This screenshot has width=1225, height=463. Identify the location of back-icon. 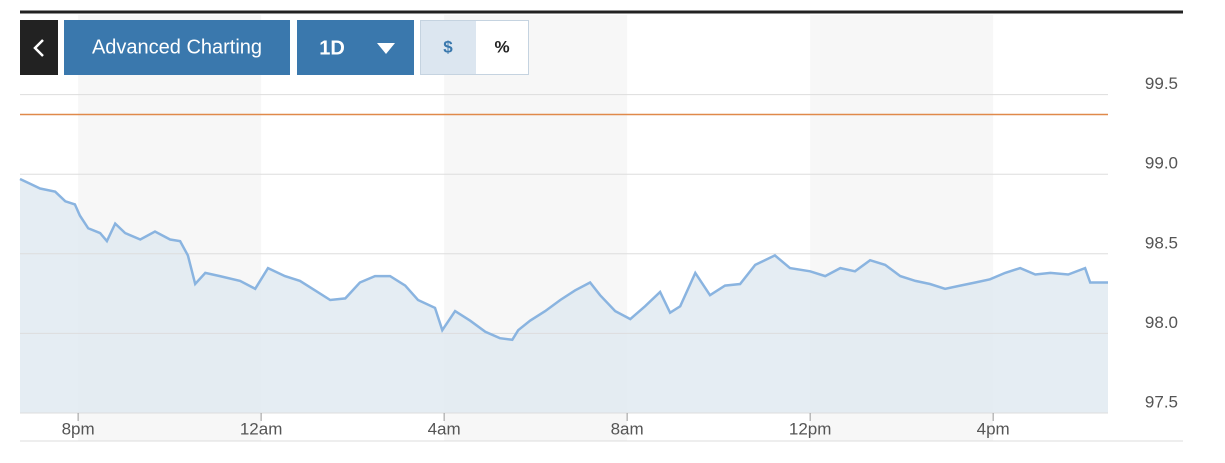
(38, 48).